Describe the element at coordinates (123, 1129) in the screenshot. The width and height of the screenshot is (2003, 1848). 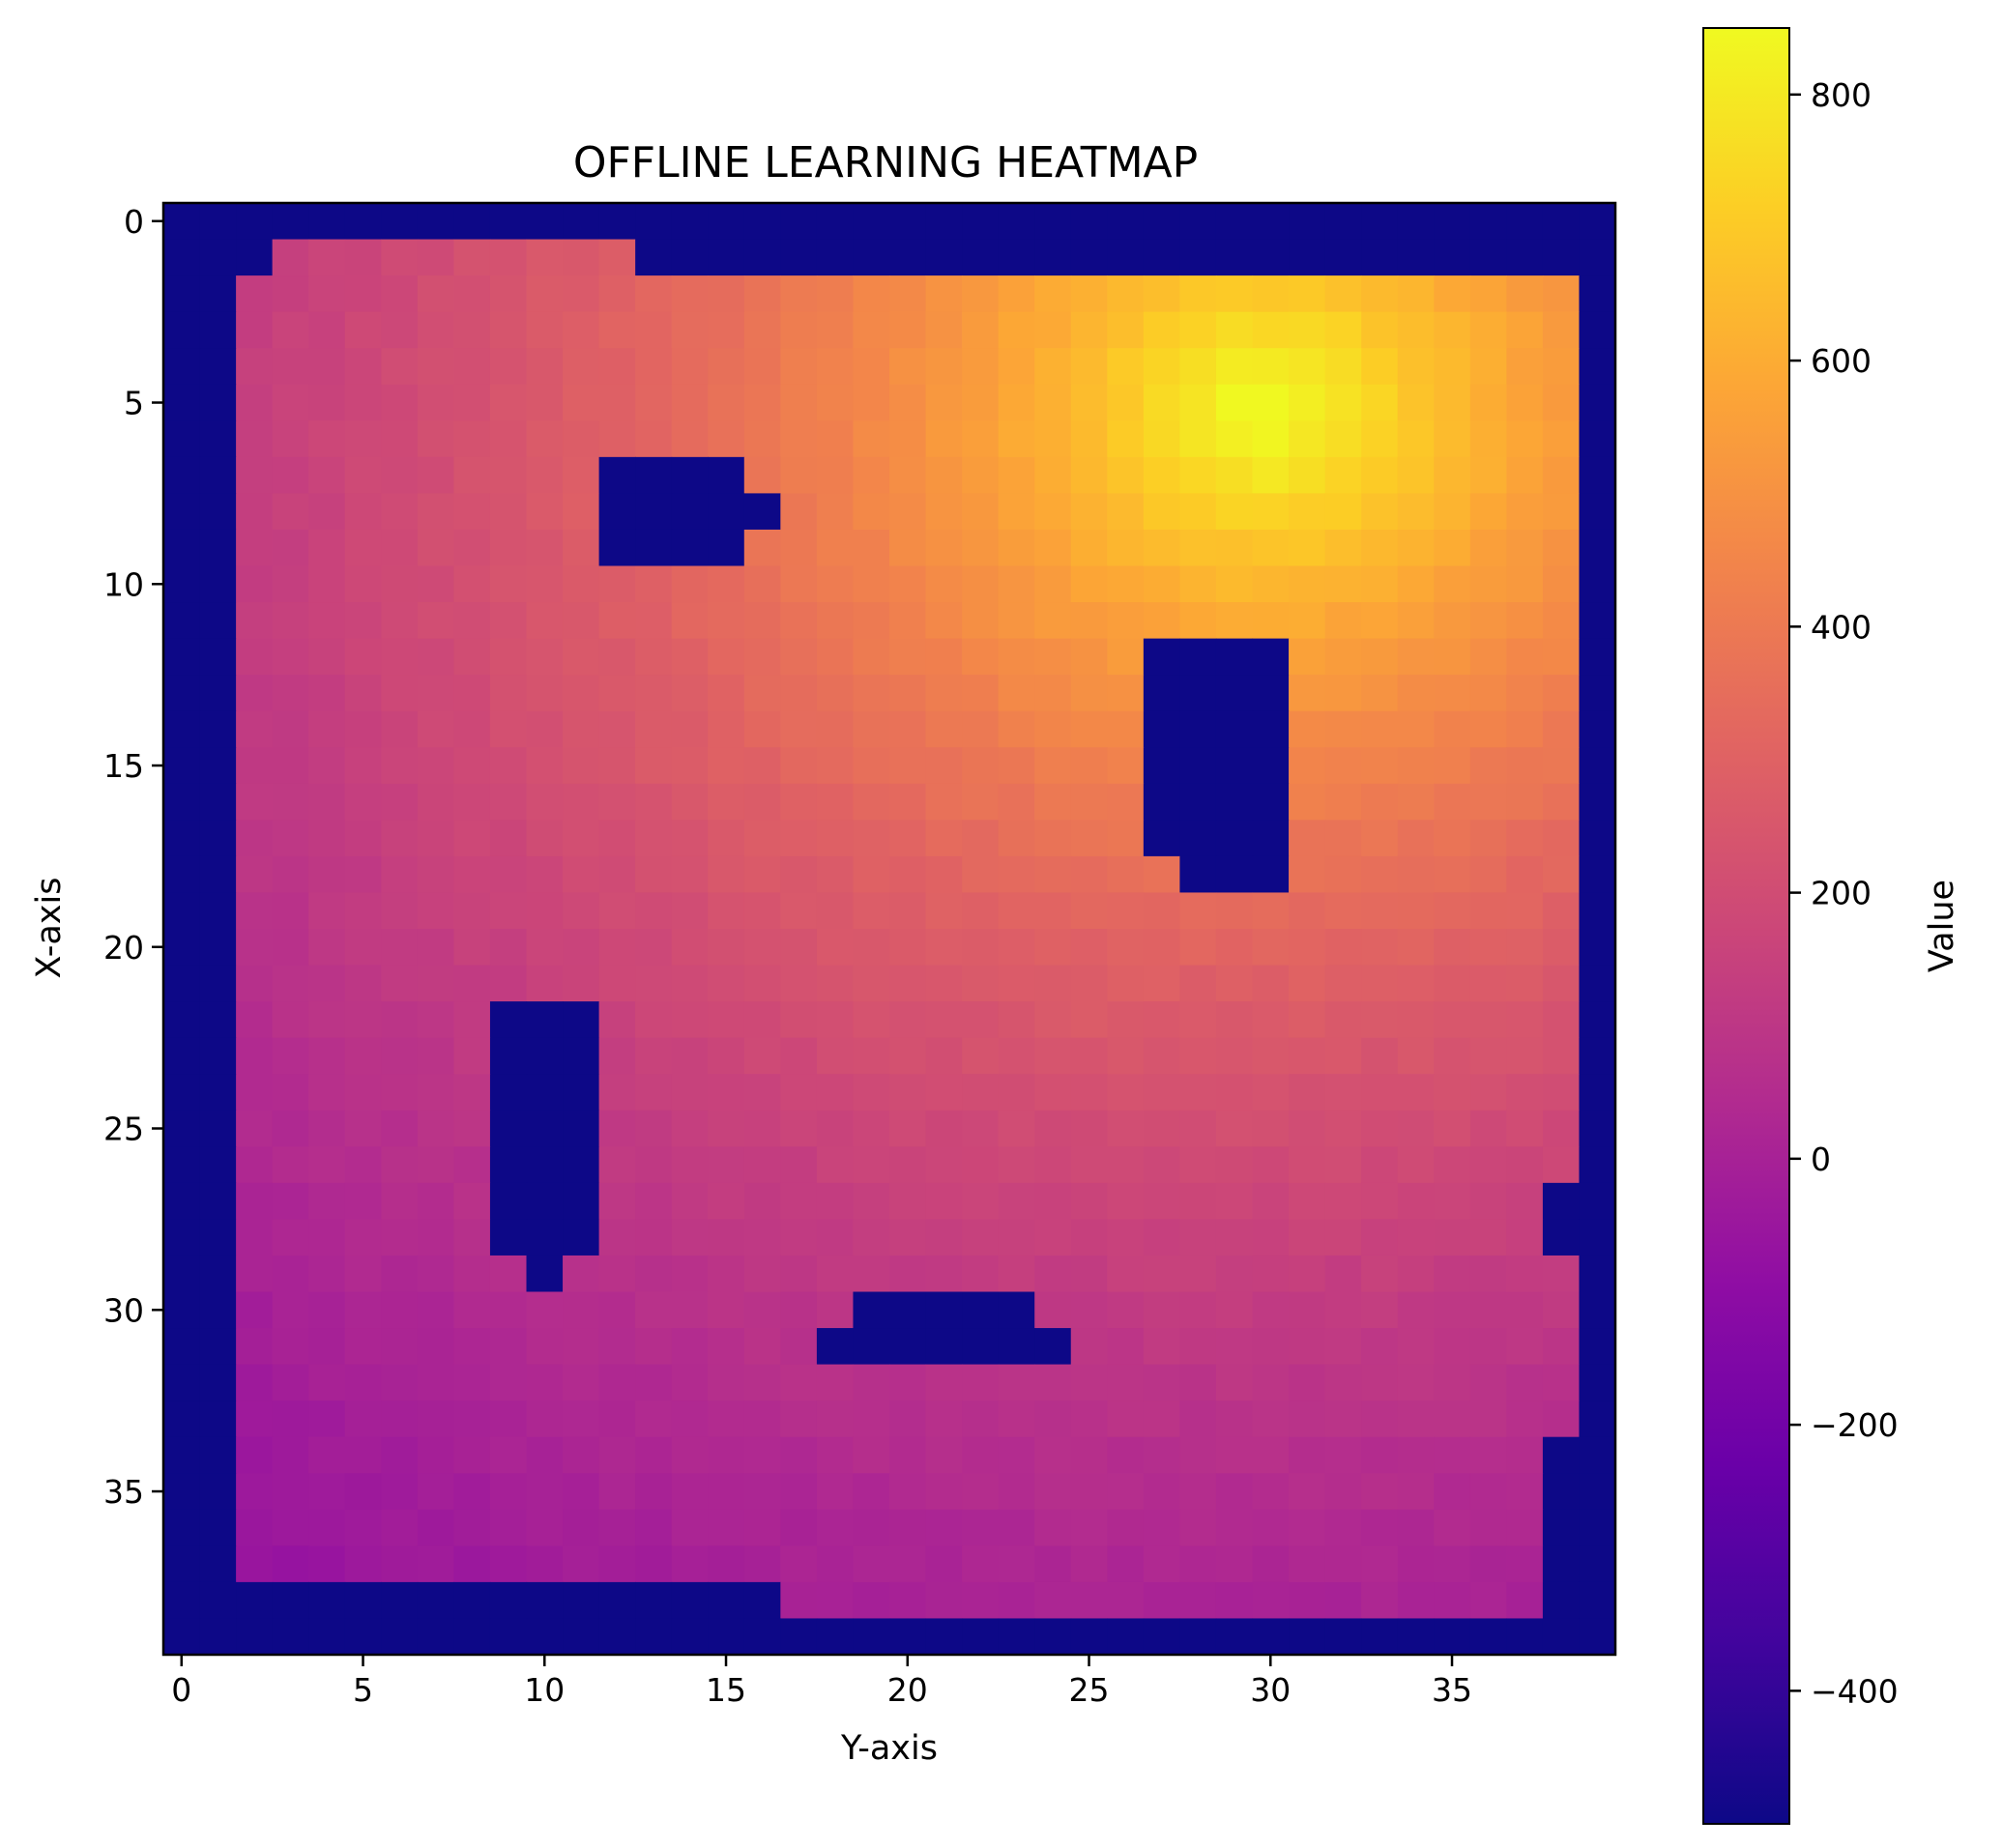
I see `y-tick-label: 25` at that location.